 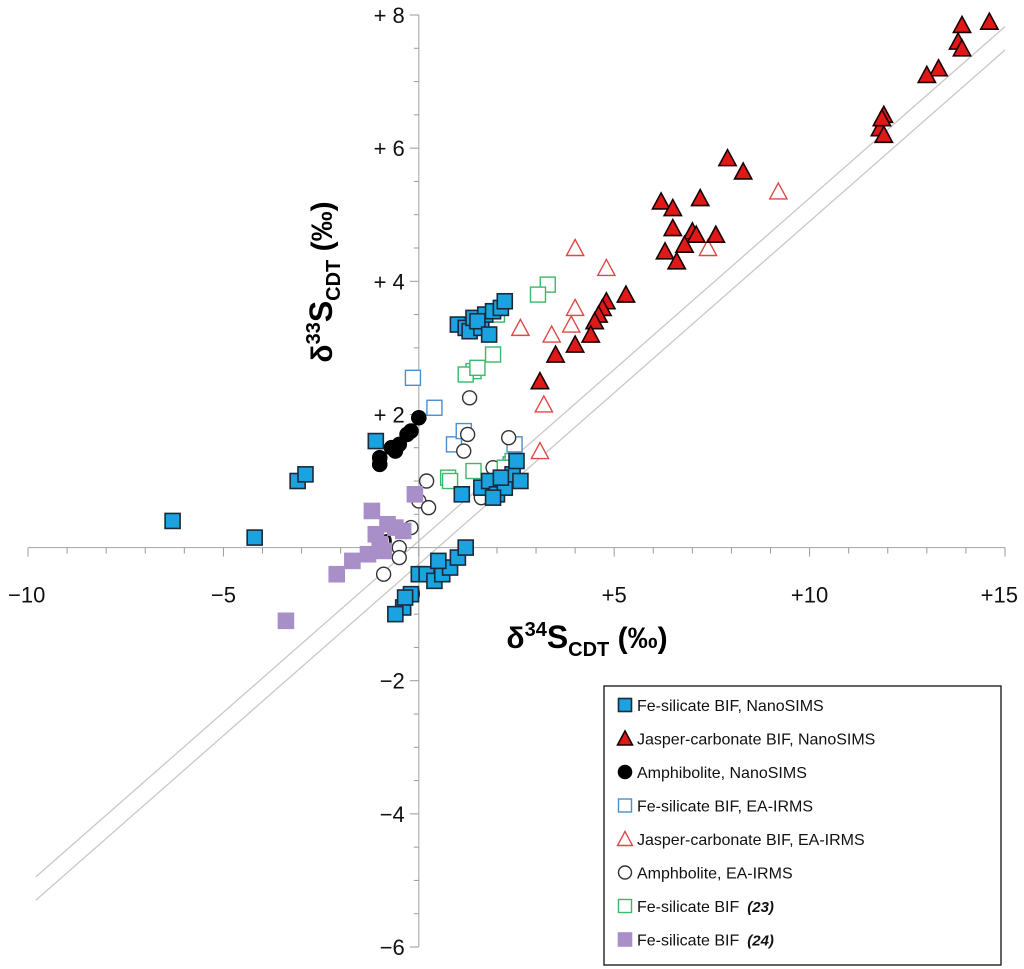 What do you see at coordinates (392, 814) in the screenshot?
I see `y-tick-label: −4` at bounding box center [392, 814].